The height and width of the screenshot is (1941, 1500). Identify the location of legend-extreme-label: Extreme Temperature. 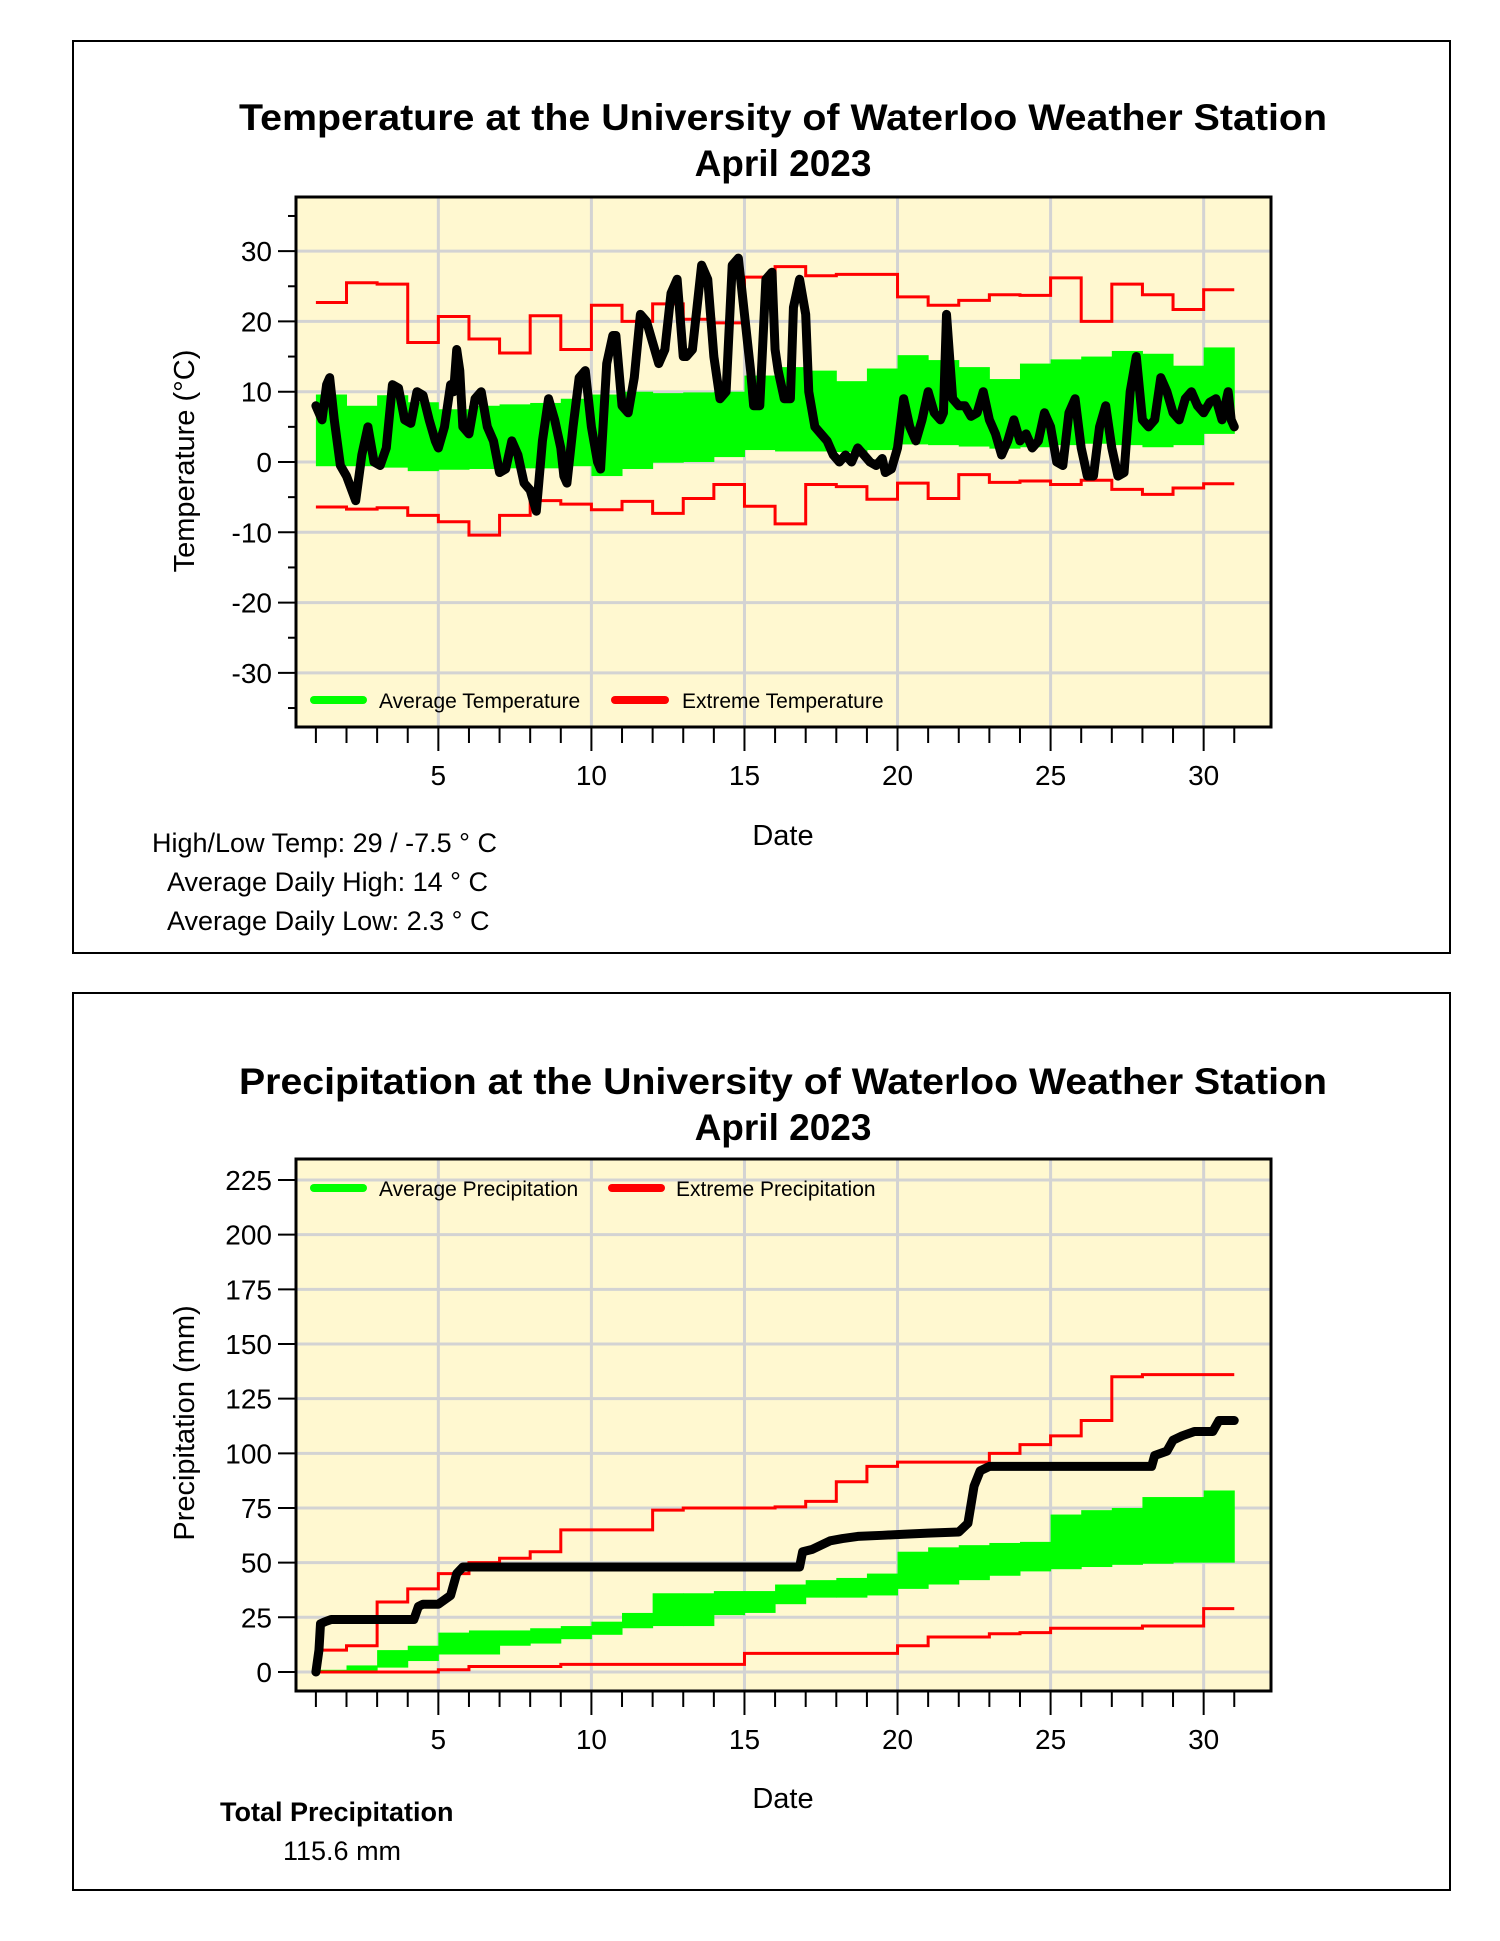
(783, 701).